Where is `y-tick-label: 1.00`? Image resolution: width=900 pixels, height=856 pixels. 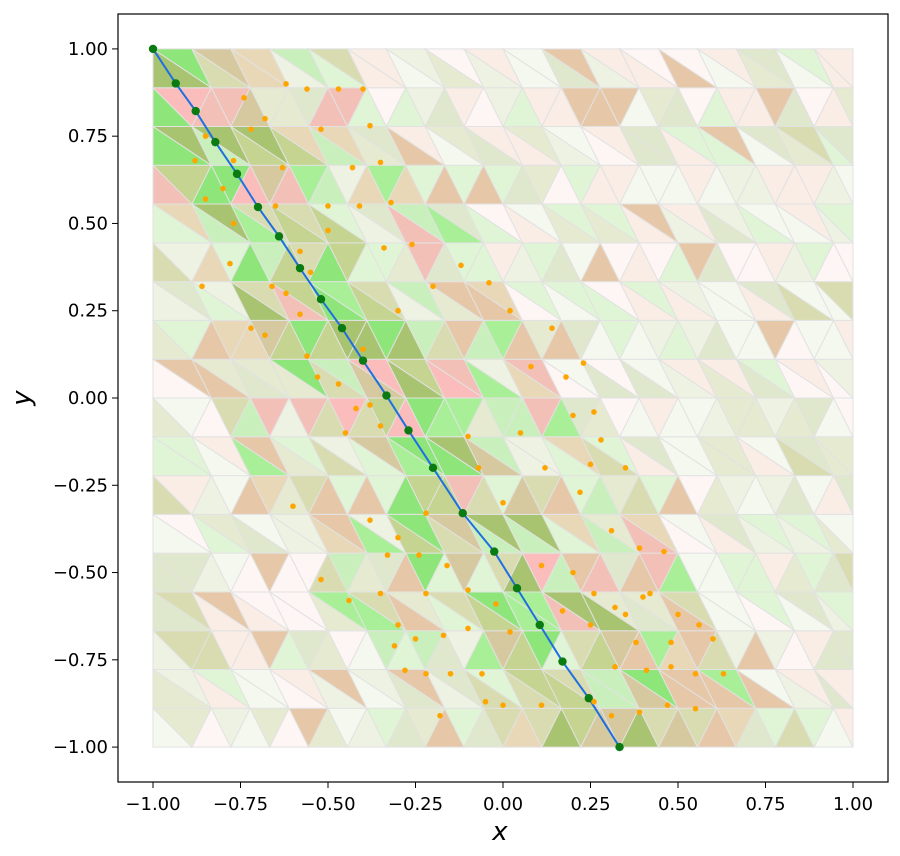 y-tick-label: 1.00 is located at coordinates (88, 49).